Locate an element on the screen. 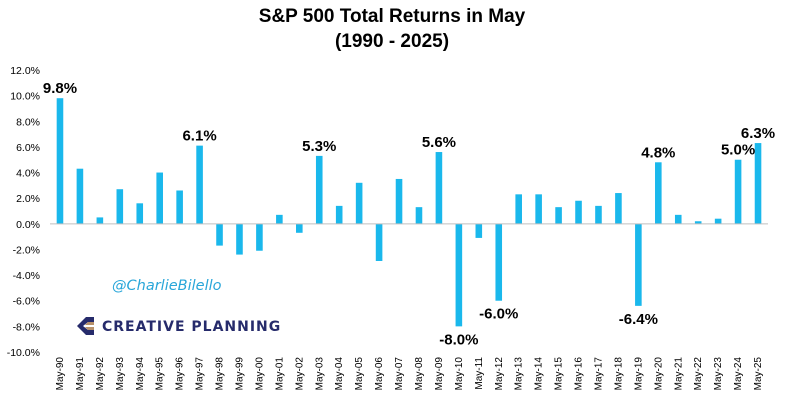  data-label: 6.3% is located at coordinates (758, 133).